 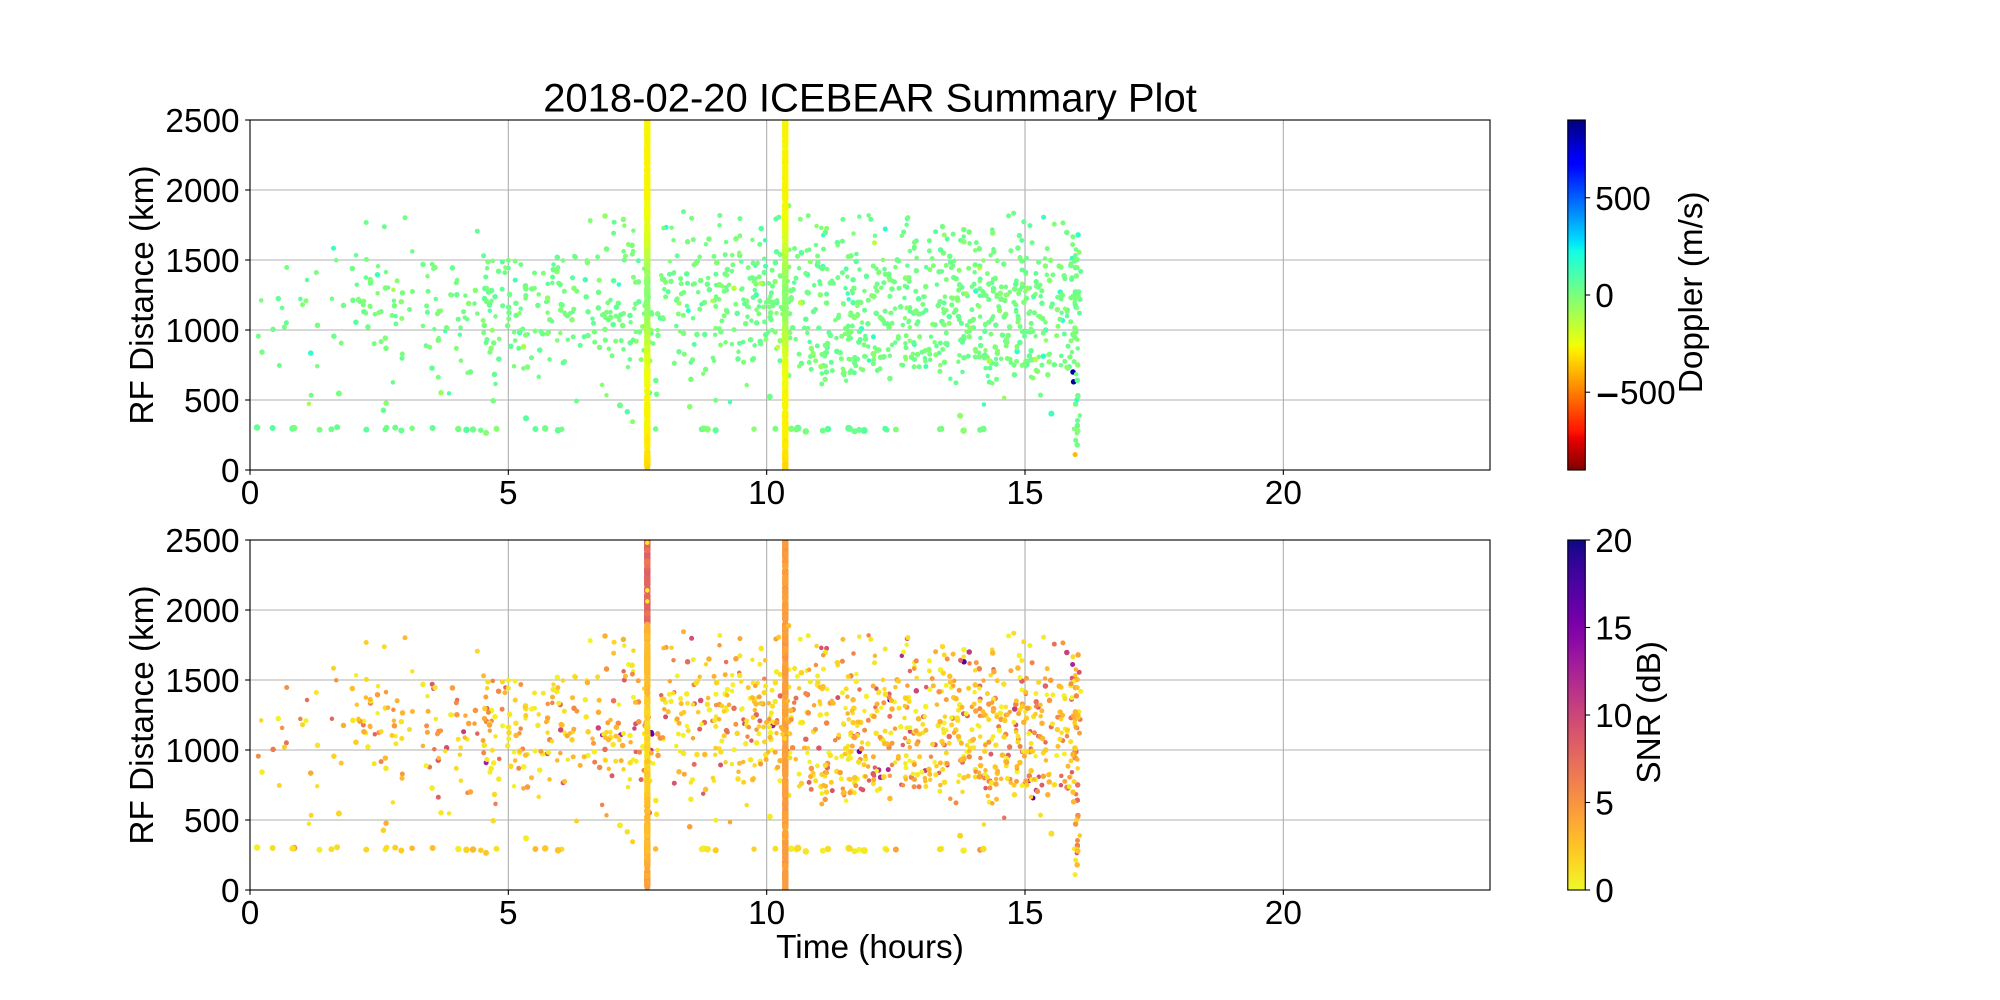 What do you see at coordinates (870, 99) in the screenshot?
I see `svg-text:2018-02-20 ICEBEAR Summary Plo: 2018-02-20 ICEBEAR Summary Plot` at bounding box center [870, 99].